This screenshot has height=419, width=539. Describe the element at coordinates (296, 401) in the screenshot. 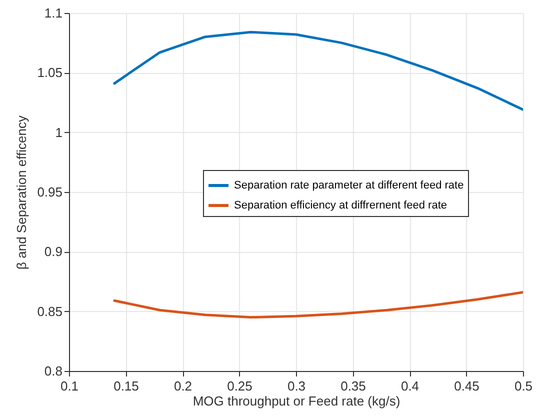

I see `x-axis-title: MOG throughput or Feed rate (kg/s)` at that location.